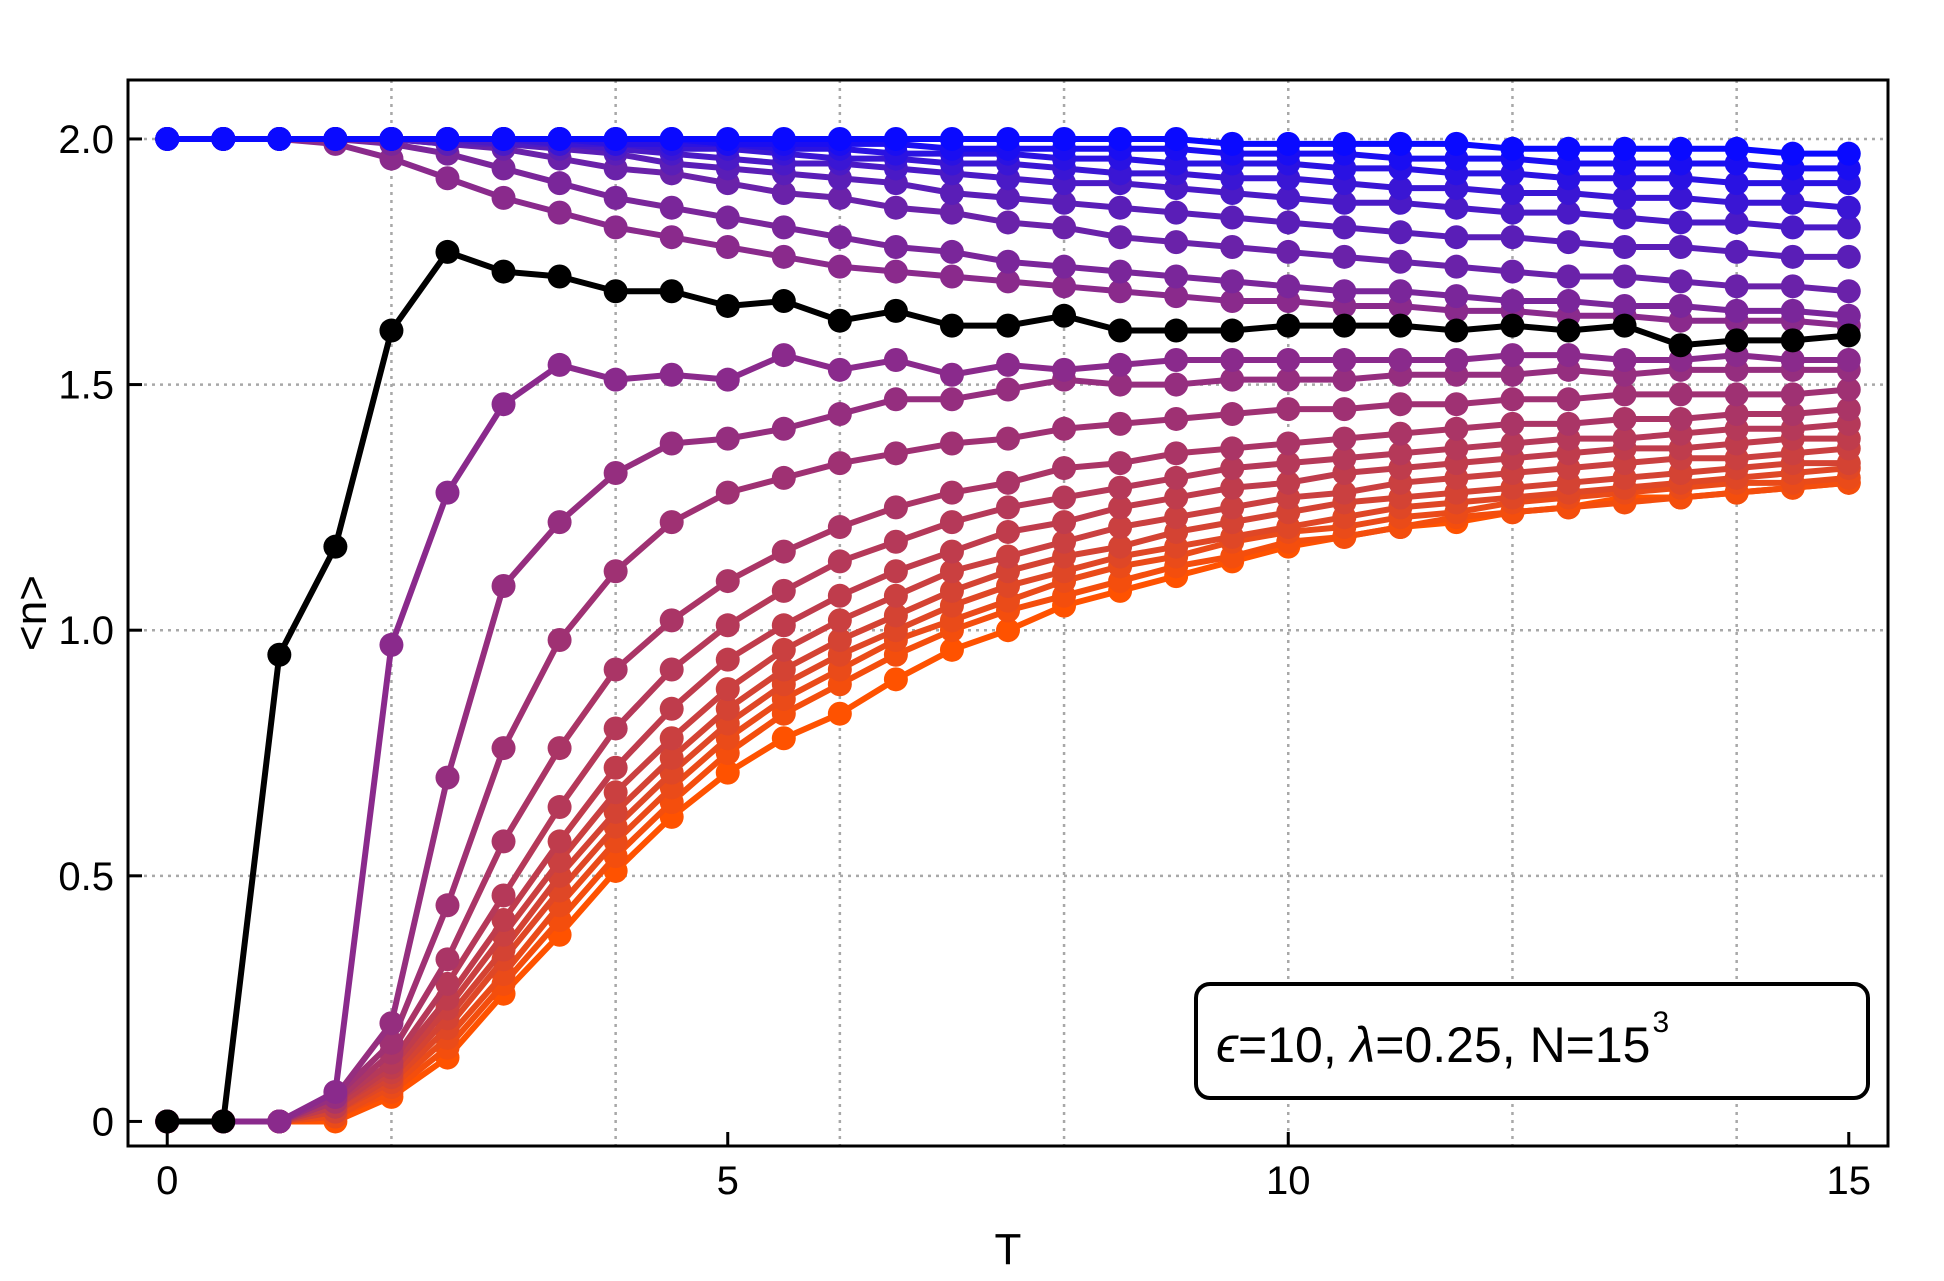 Image resolution: width=1944 pixels, height=1281 pixels. What do you see at coordinates (728, 1181) in the screenshot?
I see `x-tick-label: 5` at bounding box center [728, 1181].